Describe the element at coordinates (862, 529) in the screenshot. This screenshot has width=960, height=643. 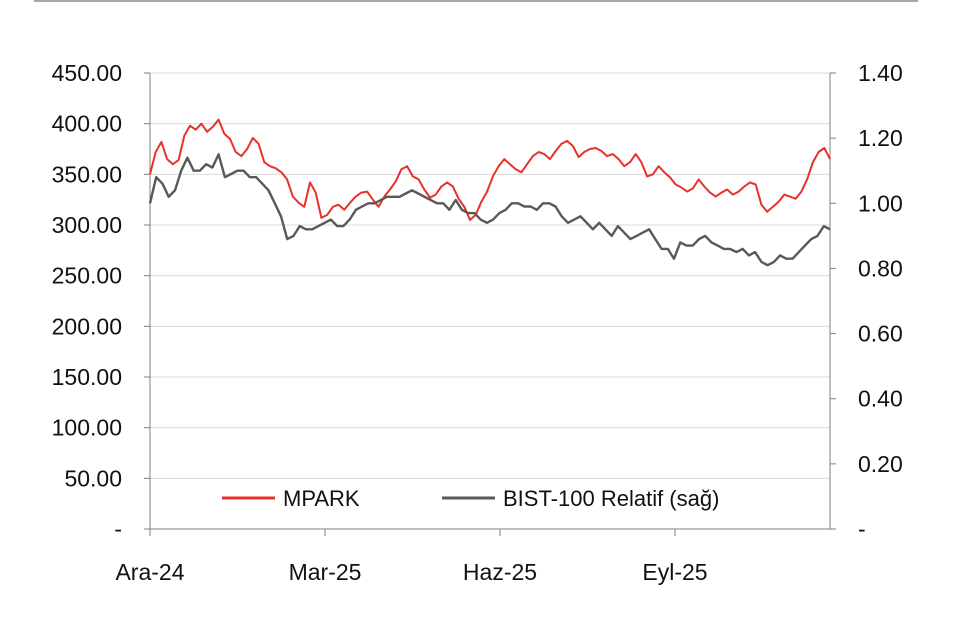
I see `right-axis-tick-label: -` at that location.